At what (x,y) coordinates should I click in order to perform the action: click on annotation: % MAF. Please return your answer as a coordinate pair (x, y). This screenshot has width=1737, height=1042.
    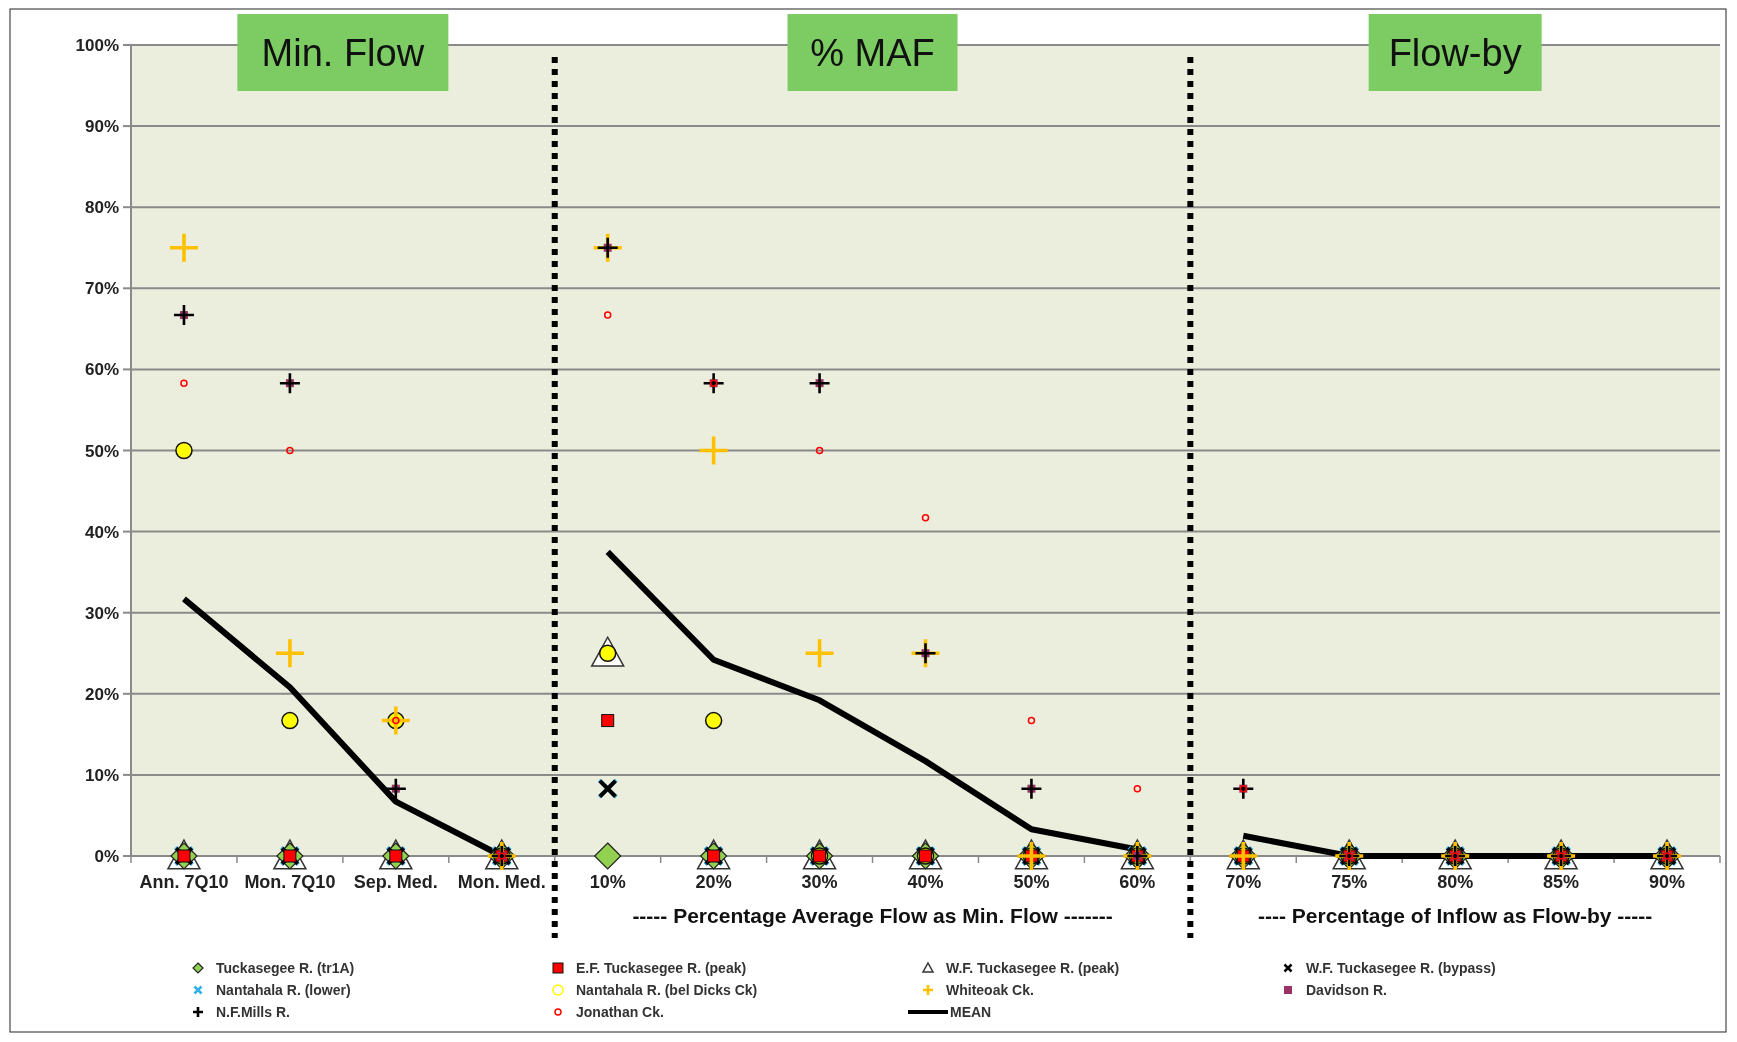
    Looking at the image, I should click on (872, 53).